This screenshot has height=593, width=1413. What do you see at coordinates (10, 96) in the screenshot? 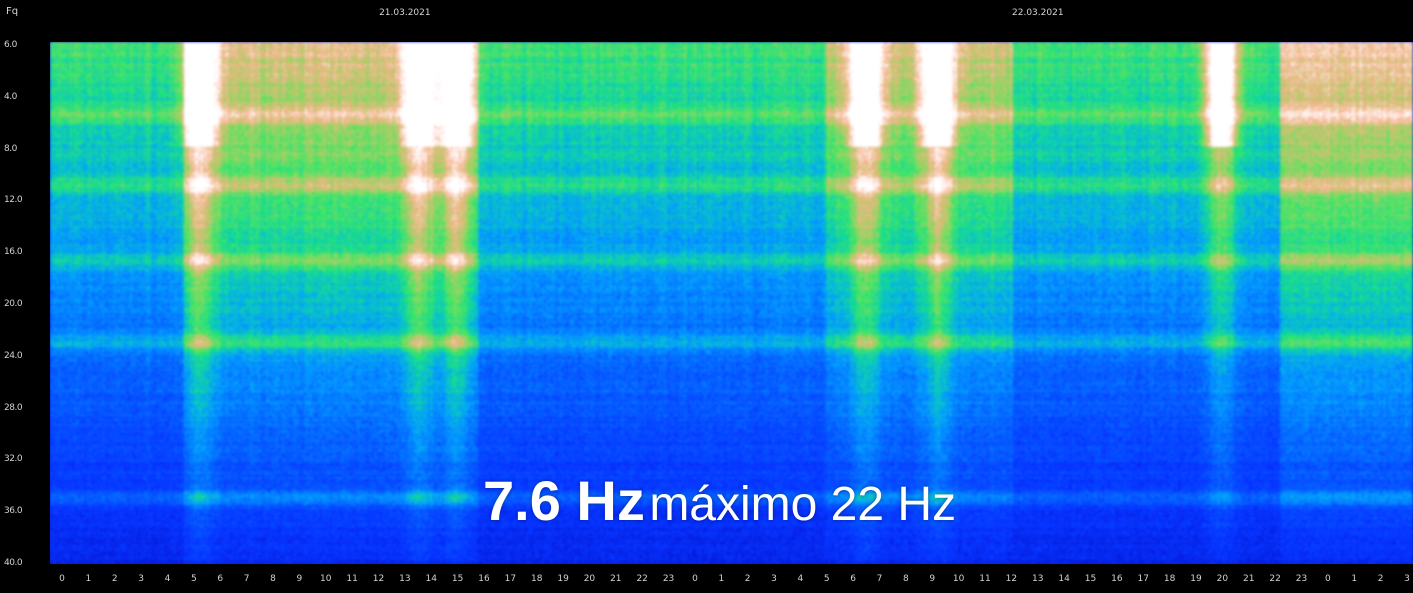
I see `y-tick-label: 4.0` at bounding box center [10, 96].